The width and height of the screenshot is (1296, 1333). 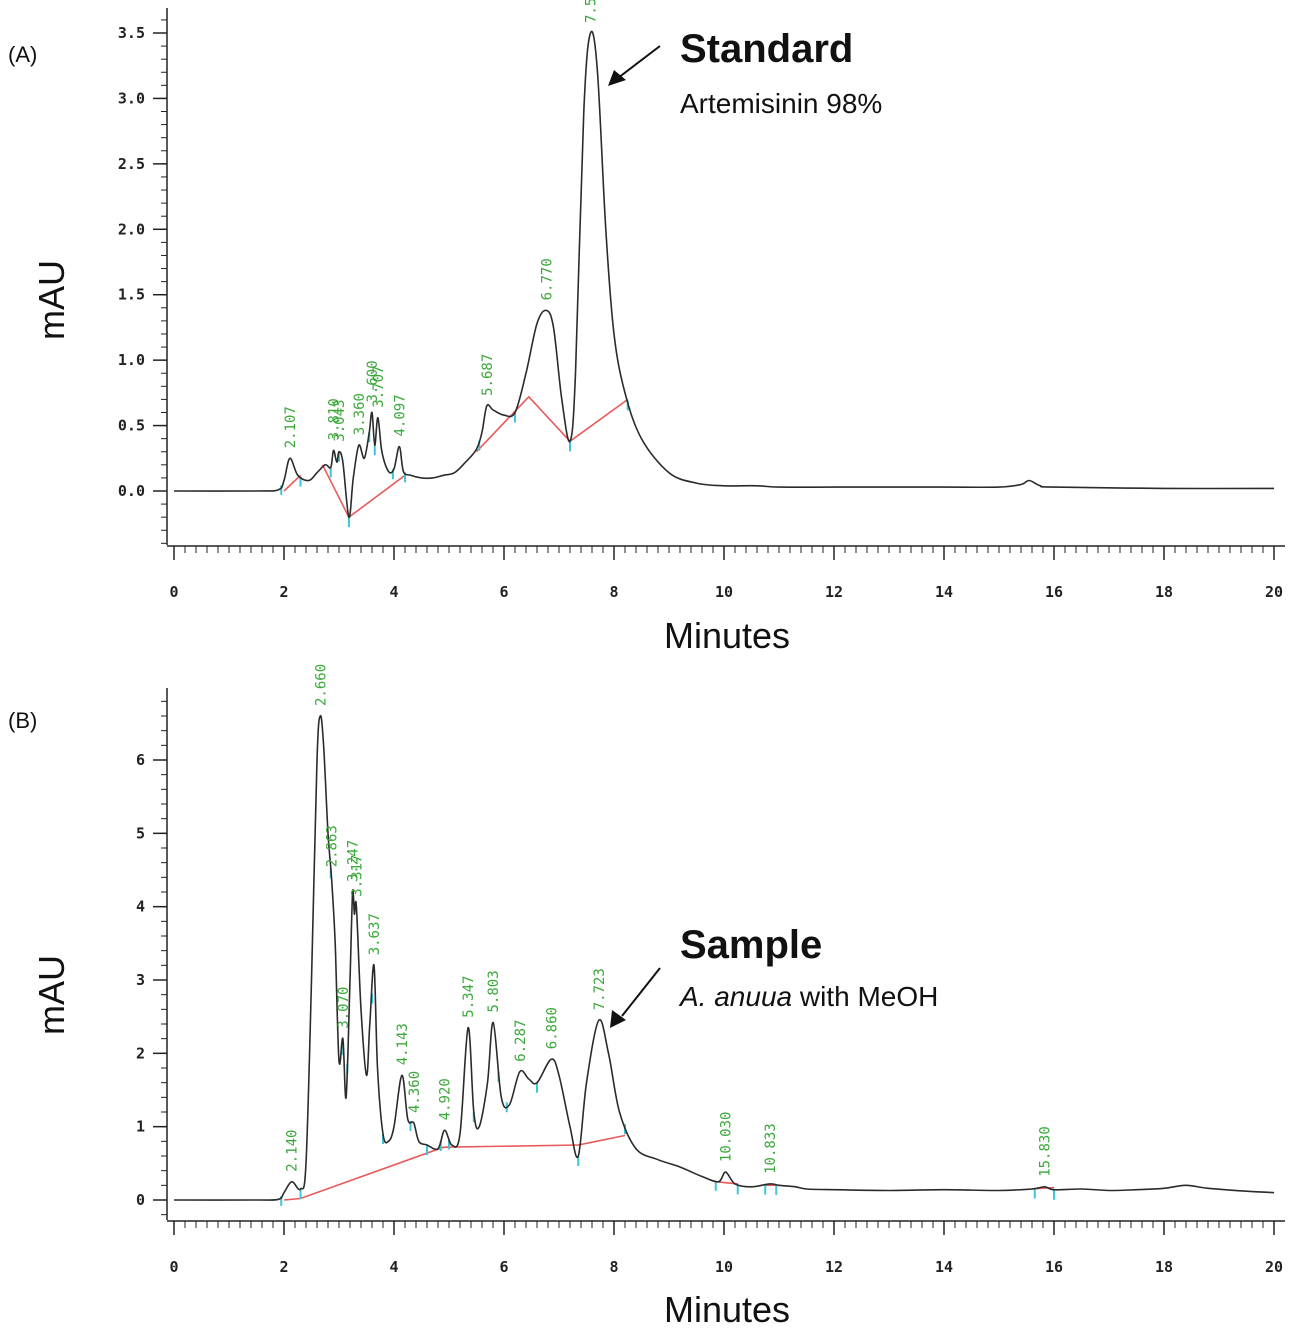 What do you see at coordinates (373, 381) in the screenshot?
I see `panel-a-peak-label: 3.600` at bounding box center [373, 381].